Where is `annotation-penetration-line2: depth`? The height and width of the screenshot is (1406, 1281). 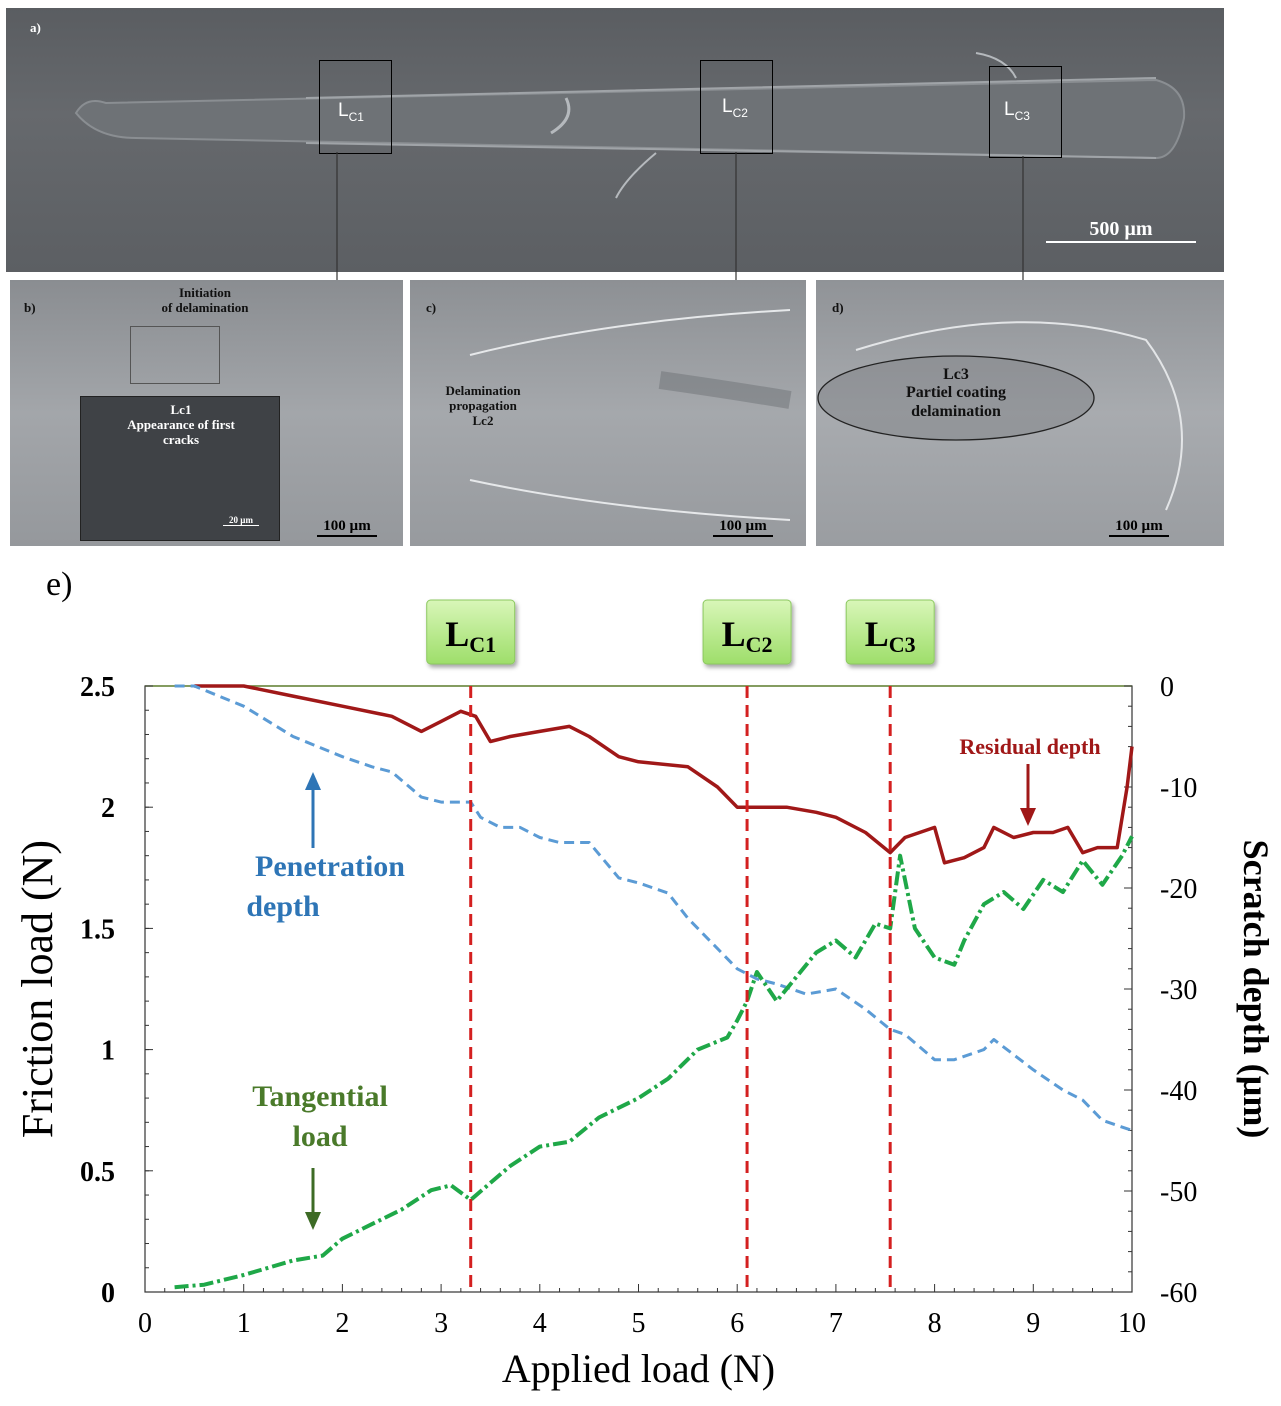 annotation-penetration-line2: depth is located at coordinates (283, 906).